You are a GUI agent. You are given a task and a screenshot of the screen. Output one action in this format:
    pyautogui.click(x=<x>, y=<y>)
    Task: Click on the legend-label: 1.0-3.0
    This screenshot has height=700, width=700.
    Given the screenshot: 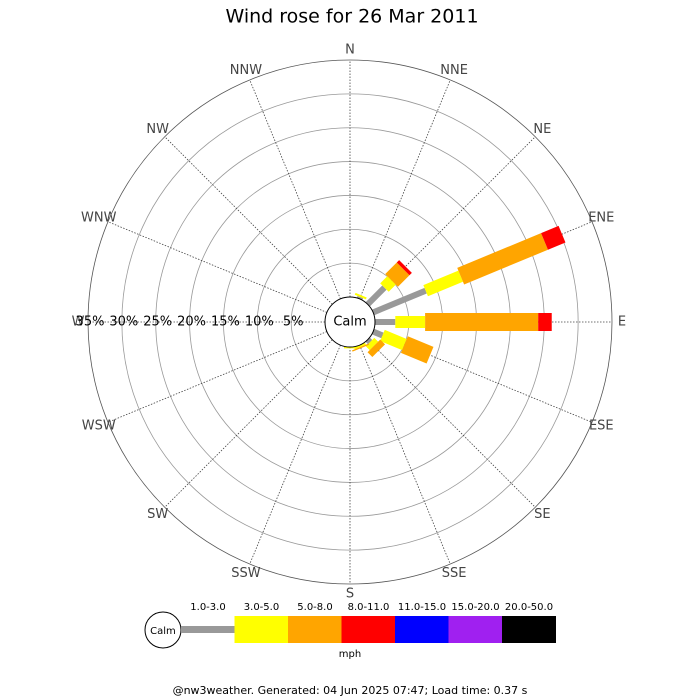 What is the action you would take?
    pyautogui.click(x=207, y=607)
    